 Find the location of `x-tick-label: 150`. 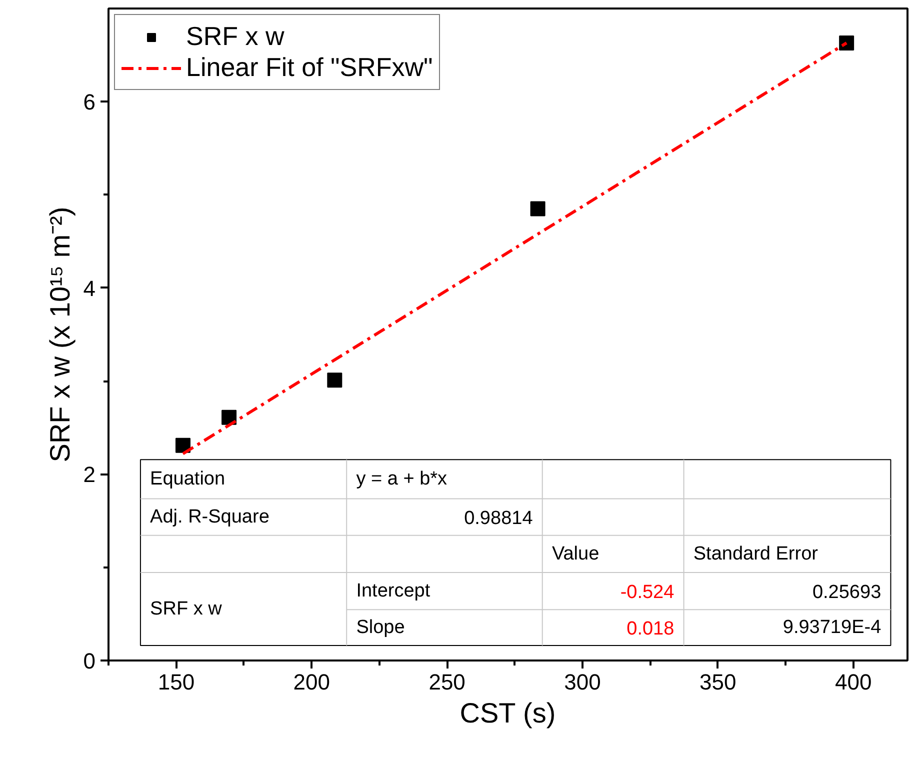

x-tick-label: 150 is located at coordinates (176, 682).